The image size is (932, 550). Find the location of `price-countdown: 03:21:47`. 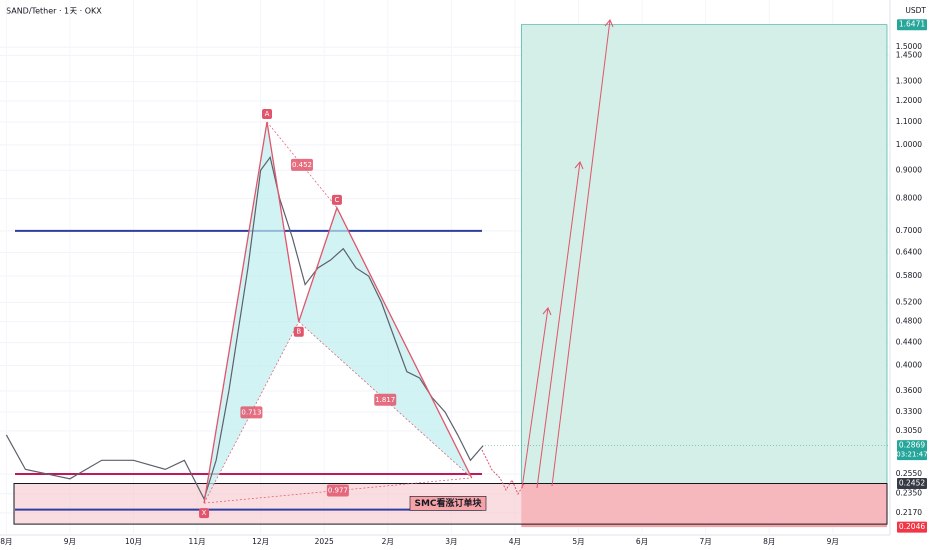

price-countdown: 03:21:47 is located at coordinates (911, 455).